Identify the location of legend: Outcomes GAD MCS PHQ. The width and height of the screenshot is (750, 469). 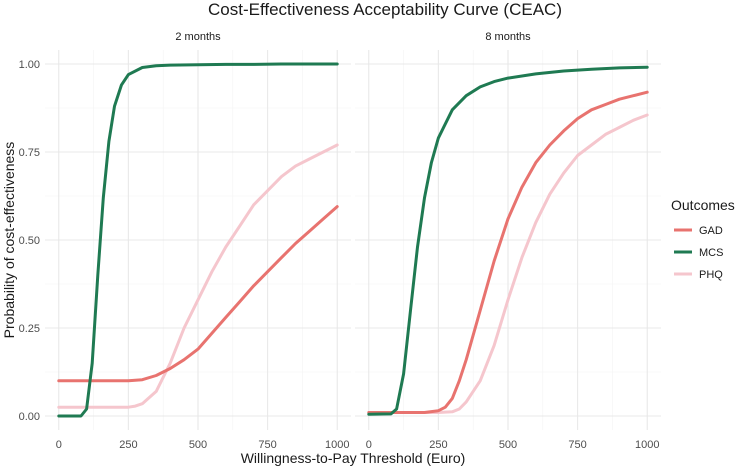
(703, 239).